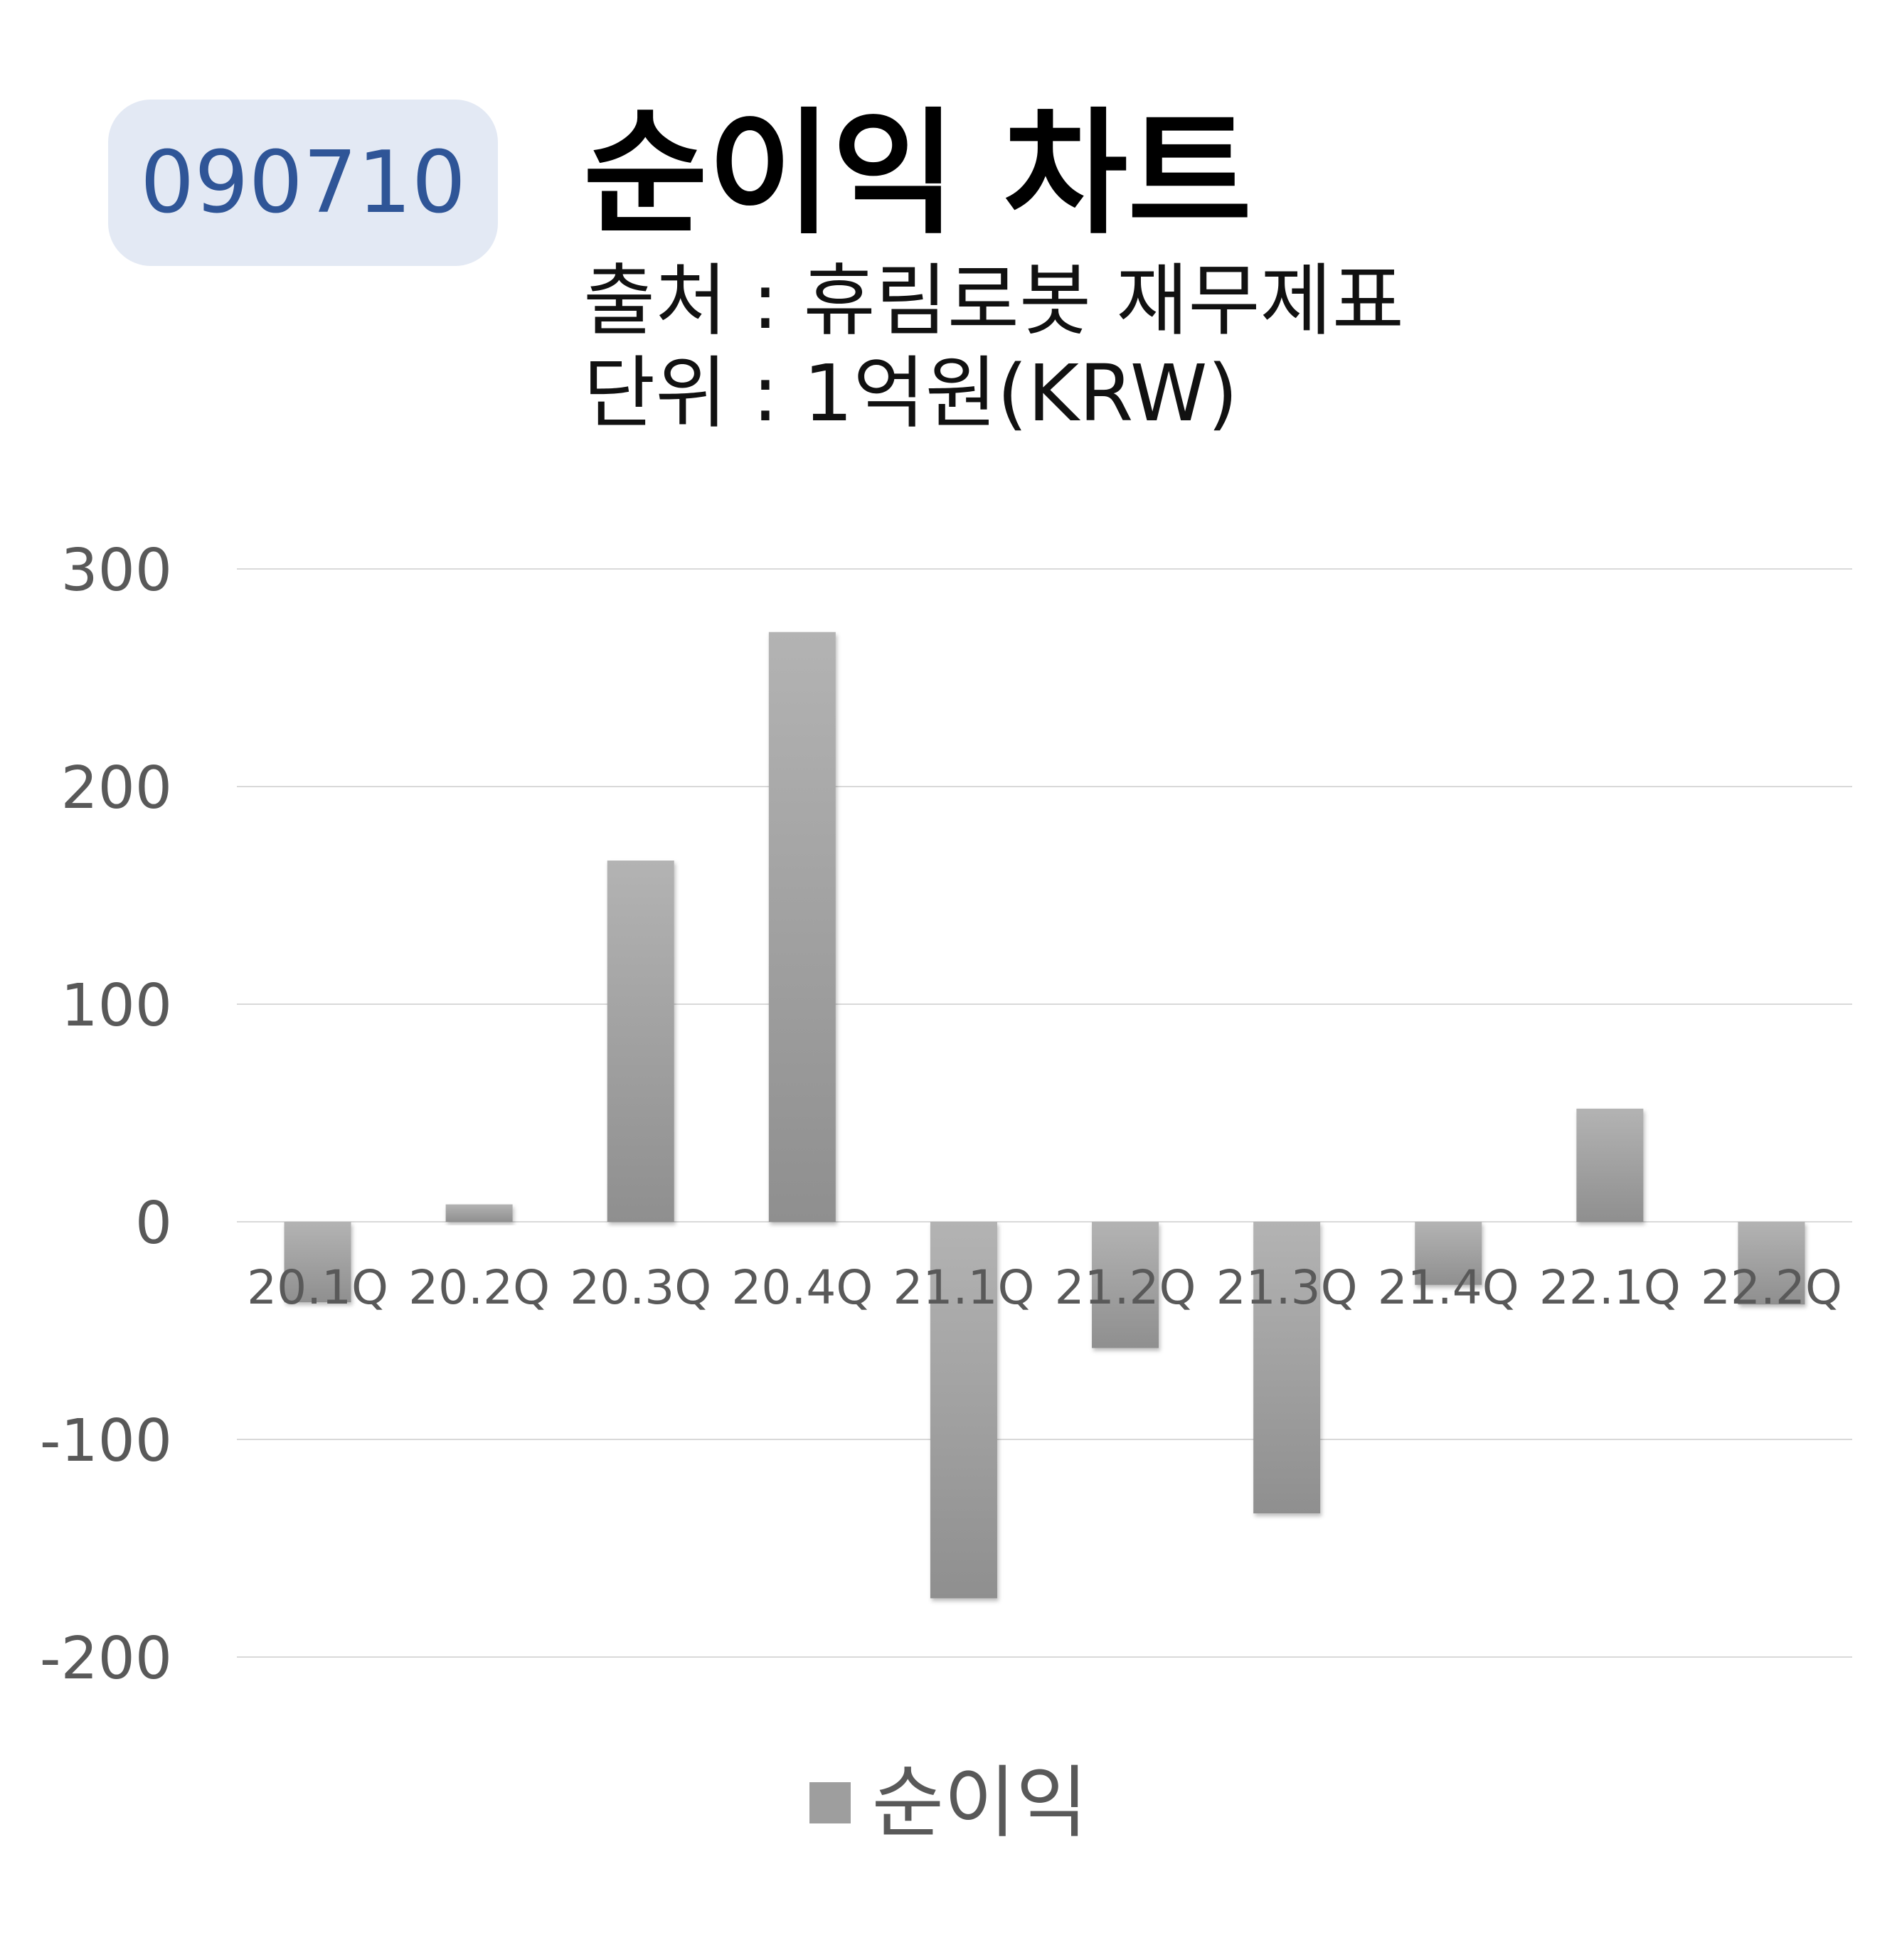  What do you see at coordinates (106, 1115) in the screenshot?
I see `y-axis-ticks: 300 200 100 0 -100 -200` at bounding box center [106, 1115].